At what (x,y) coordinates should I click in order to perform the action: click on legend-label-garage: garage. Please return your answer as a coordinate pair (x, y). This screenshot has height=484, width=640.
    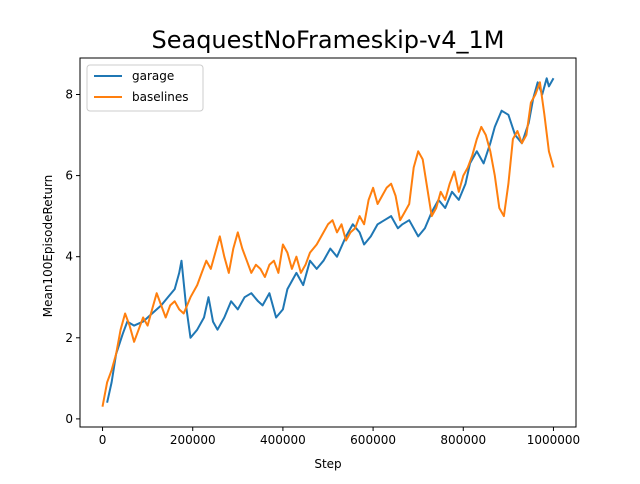
    Looking at the image, I should click on (153, 76).